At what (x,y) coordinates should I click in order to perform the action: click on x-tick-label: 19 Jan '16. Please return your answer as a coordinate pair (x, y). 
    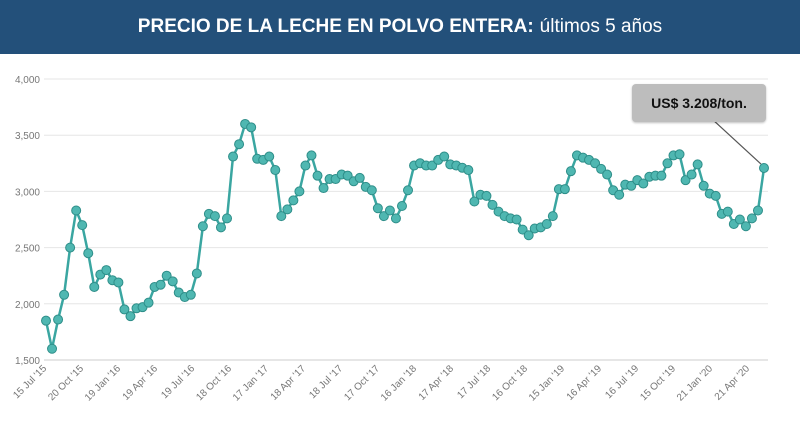
    Looking at the image, I should click on (103, 383).